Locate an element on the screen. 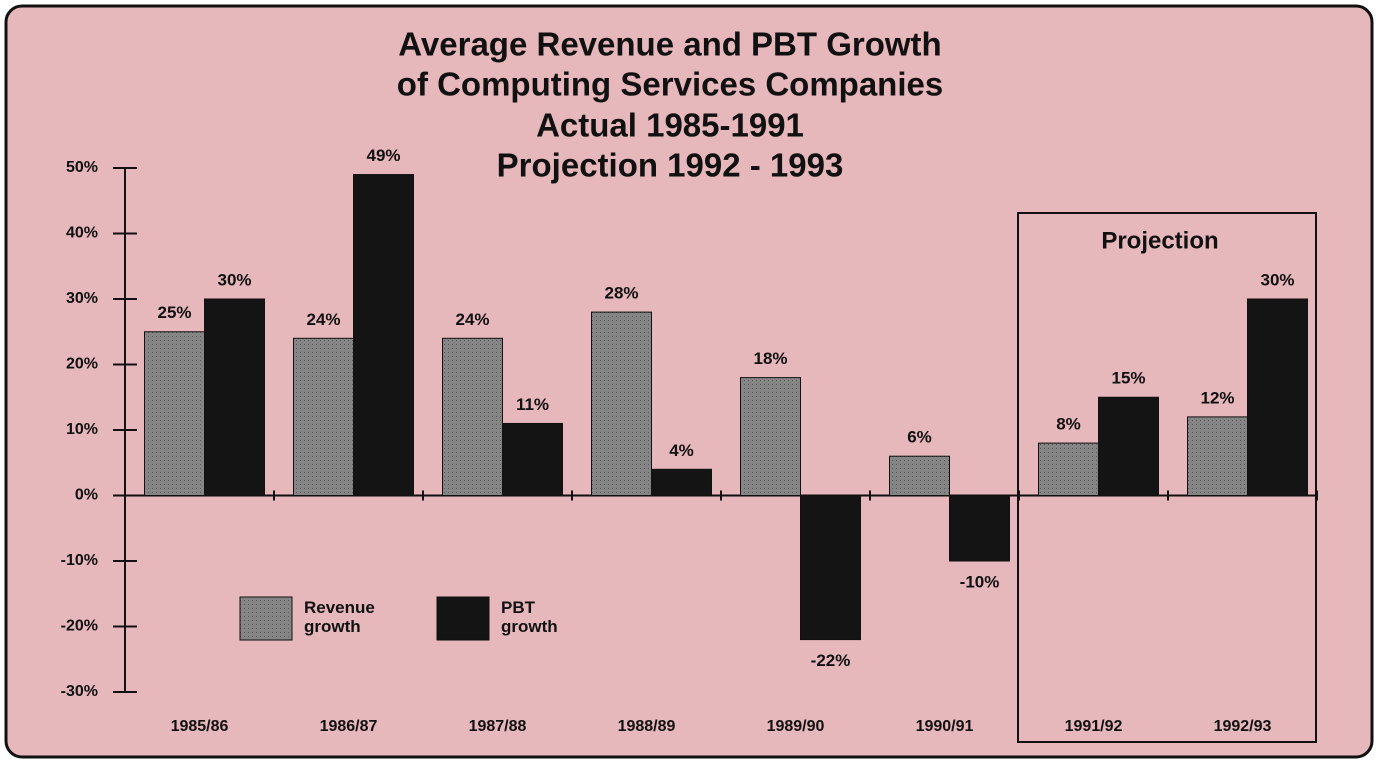 This screenshot has height=763, width=1378. value-label: 28% is located at coordinates (621, 293).